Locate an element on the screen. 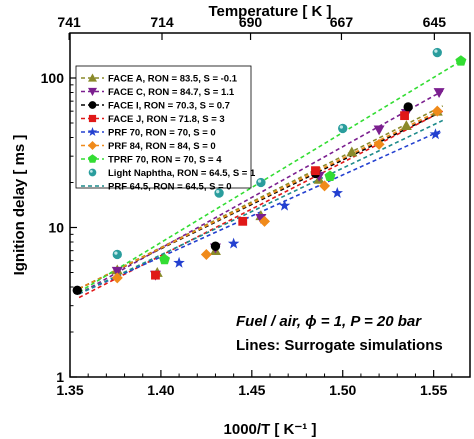  x-tick-label: 1.45 is located at coordinates (251, 390).